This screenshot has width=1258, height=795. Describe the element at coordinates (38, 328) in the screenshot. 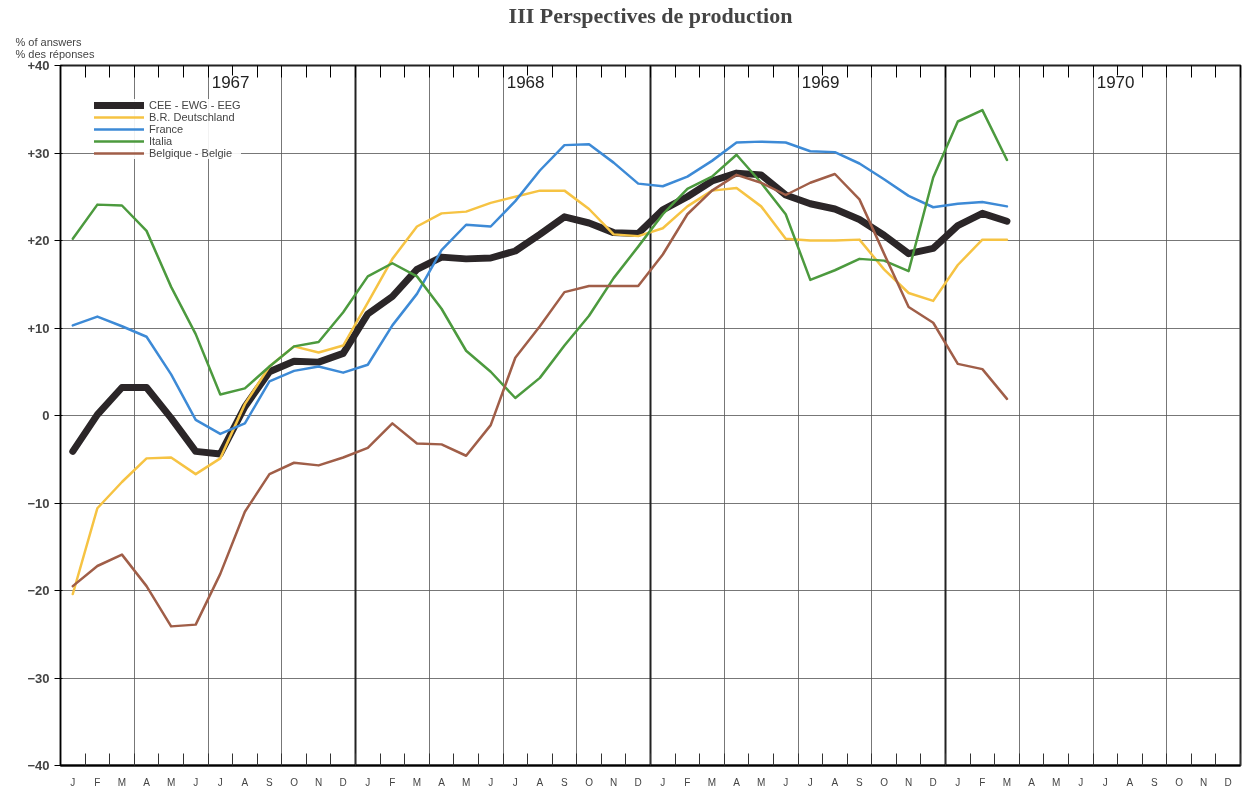

I see `y-tick-label: +10` at that location.